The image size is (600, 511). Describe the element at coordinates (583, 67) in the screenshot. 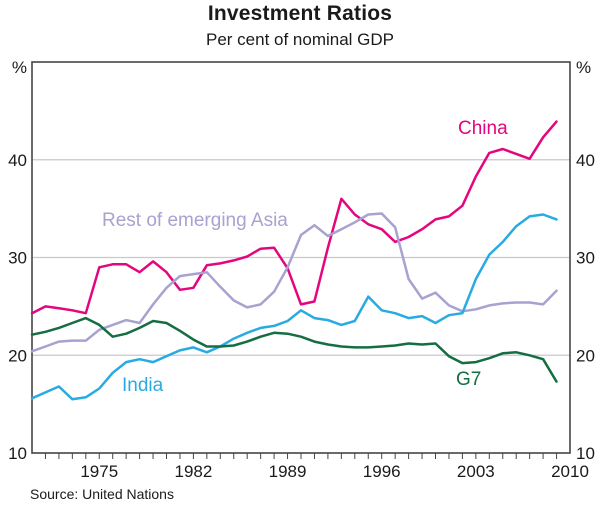

I see `y-axis-unit-right: %` at that location.